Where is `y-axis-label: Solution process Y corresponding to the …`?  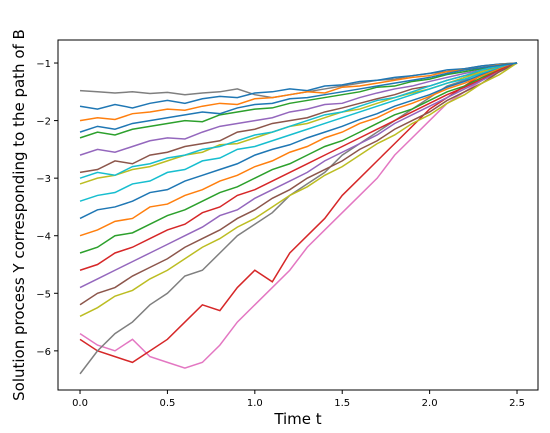
y-axis-label: Solution process Y corresponding to the … is located at coordinates (19, 215).